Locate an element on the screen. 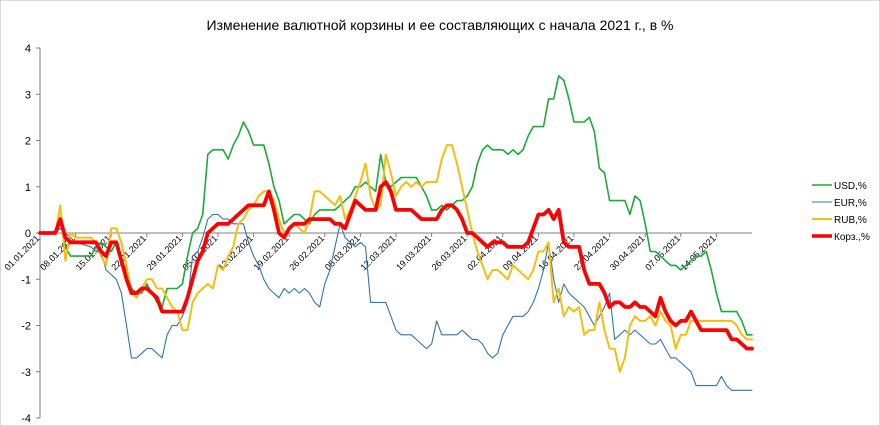  y-tick-label: -2 is located at coordinates (26, 327).